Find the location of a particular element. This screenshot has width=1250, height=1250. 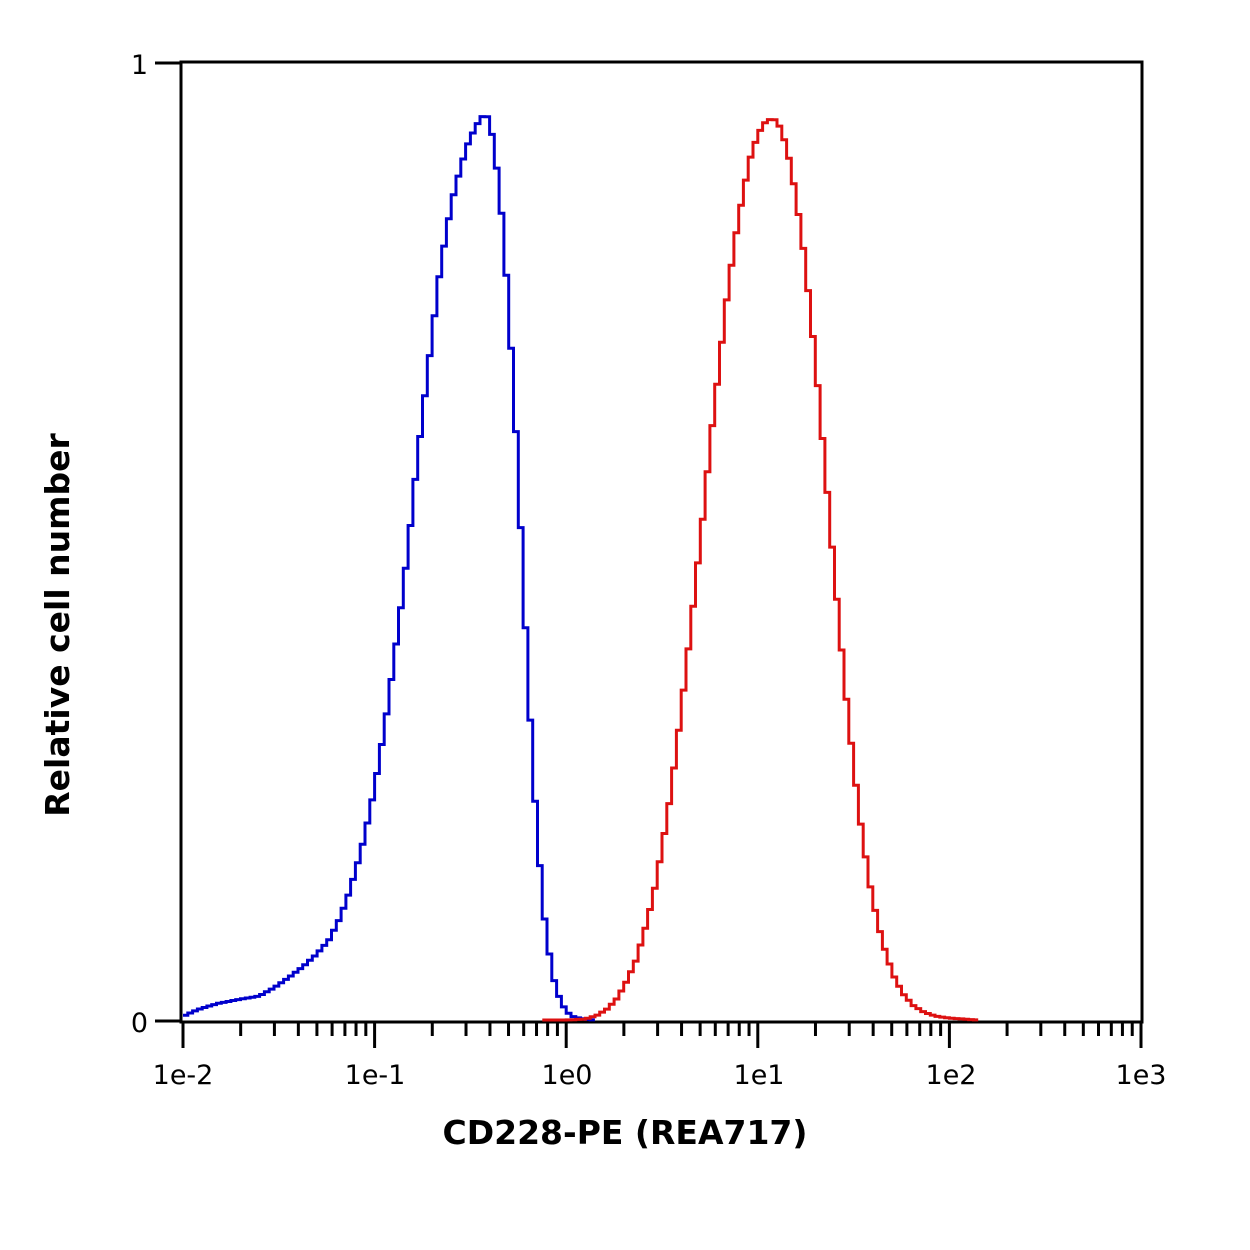

x-tick-labels: 1e-2 1e-1 1e0 1e1 1e2 1e3 is located at coordinates (660, 1075).